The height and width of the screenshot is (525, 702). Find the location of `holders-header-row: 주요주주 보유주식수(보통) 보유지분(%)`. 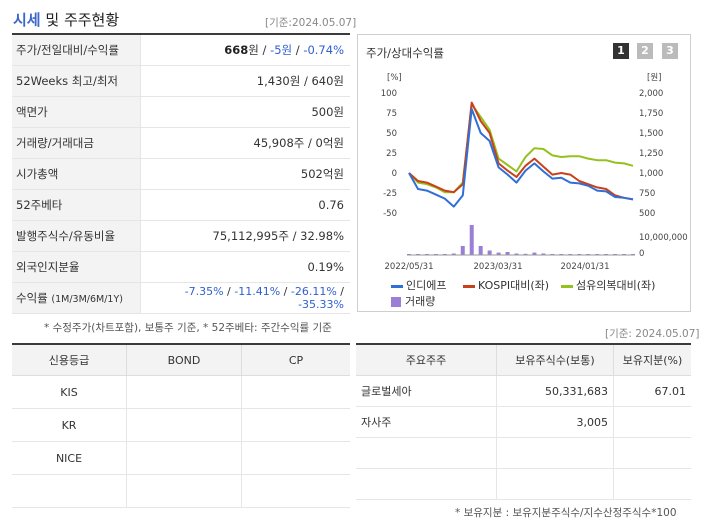

holders-header-row: 주요주주 보유주식수(보통) 보유지분(%) is located at coordinates (523, 360).